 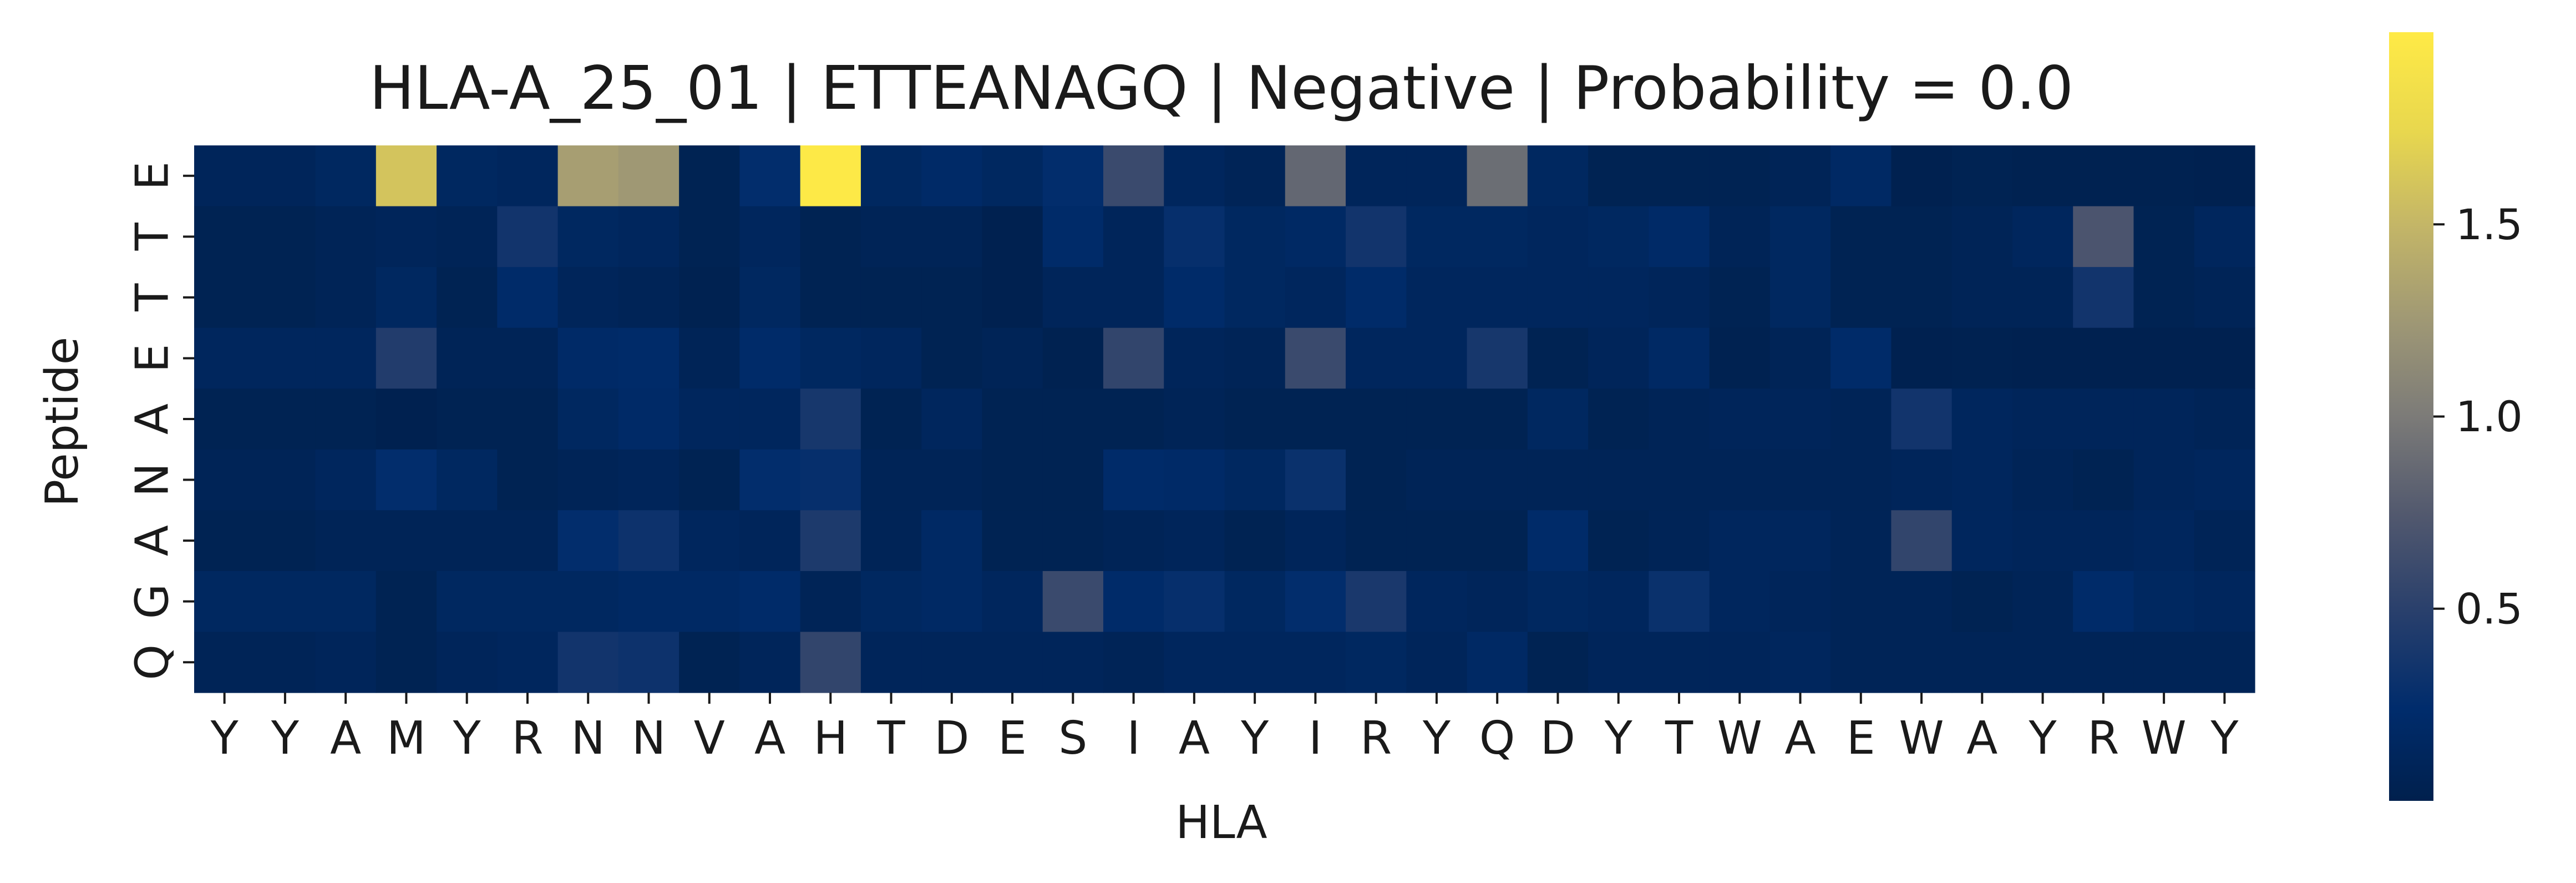 What do you see at coordinates (2103, 738) in the screenshot?
I see `x-tick-label: R` at bounding box center [2103, 738].